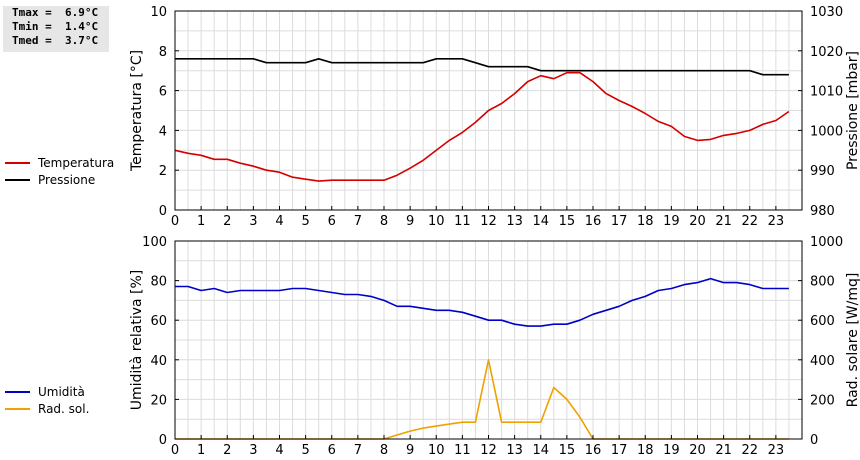 The height and width of the screenshot is (460, 860). I want to click on stat-tmed: Tmed = 3.7°C, so click(55, 40).